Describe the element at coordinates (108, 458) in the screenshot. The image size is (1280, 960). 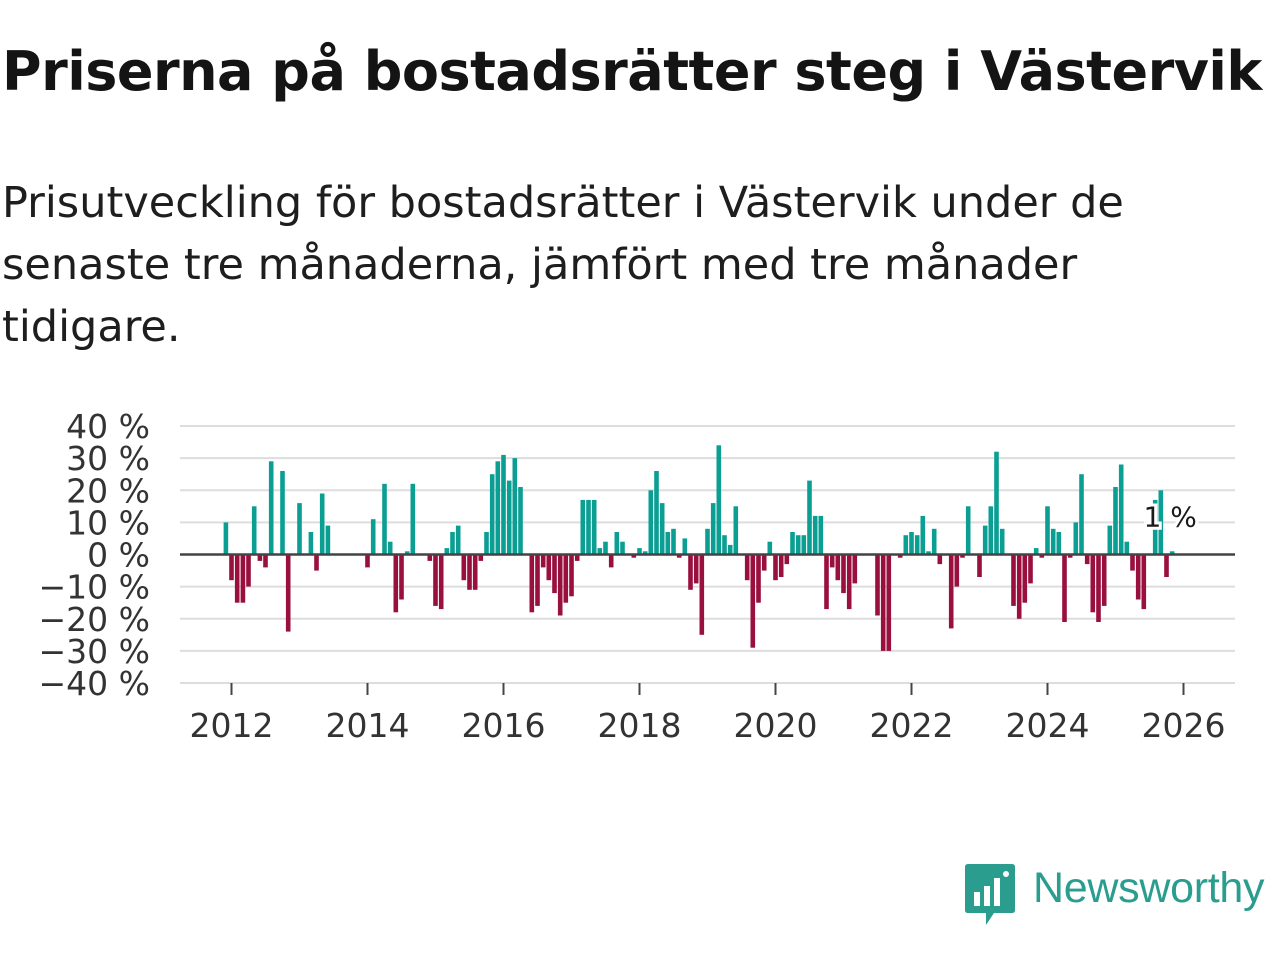
I see `y-tick-label: 30 %` at that location.